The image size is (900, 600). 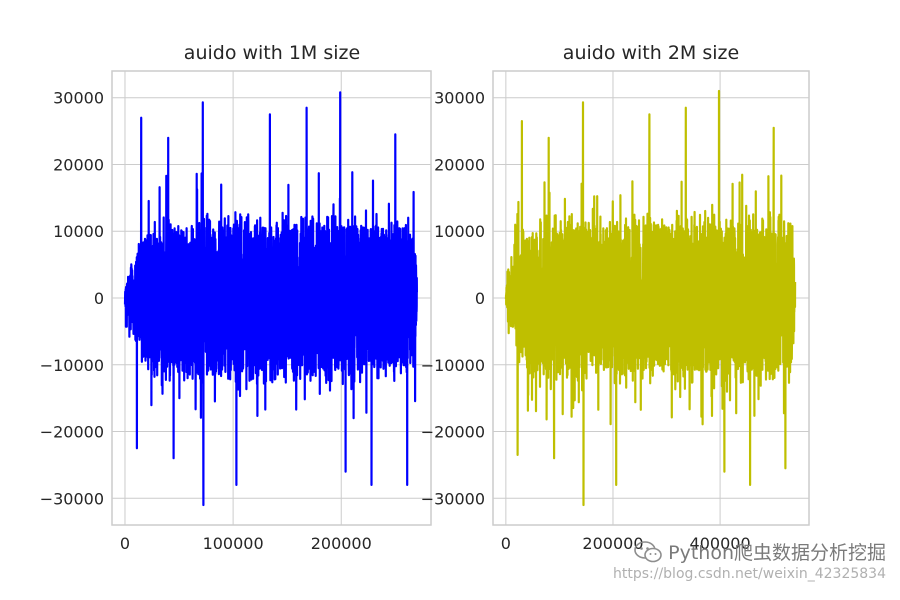 I want to click on watermark-text: Python爬虫数据分析挖掘, so click(x=777, y=553).